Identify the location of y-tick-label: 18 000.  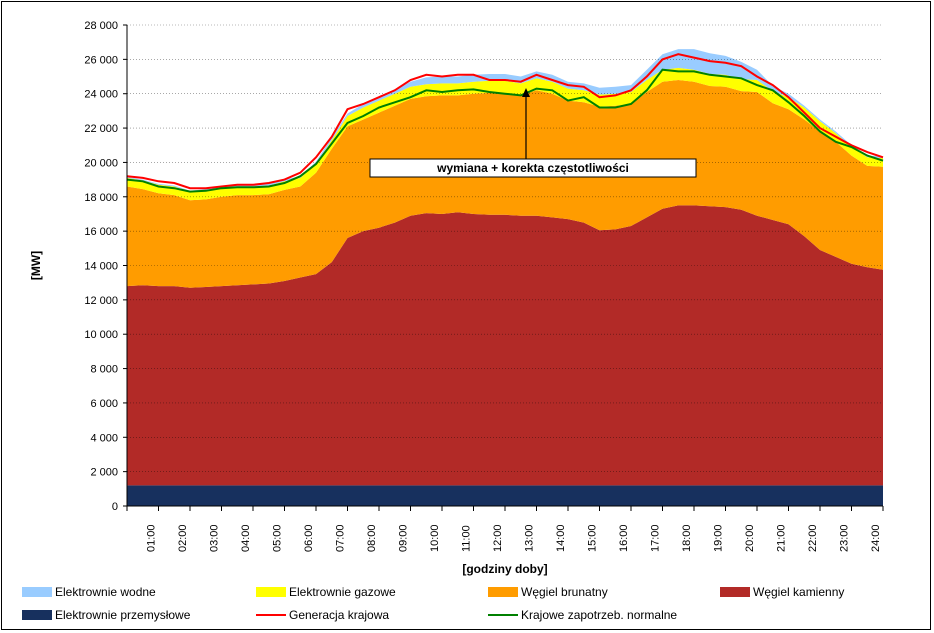
(101, 198).